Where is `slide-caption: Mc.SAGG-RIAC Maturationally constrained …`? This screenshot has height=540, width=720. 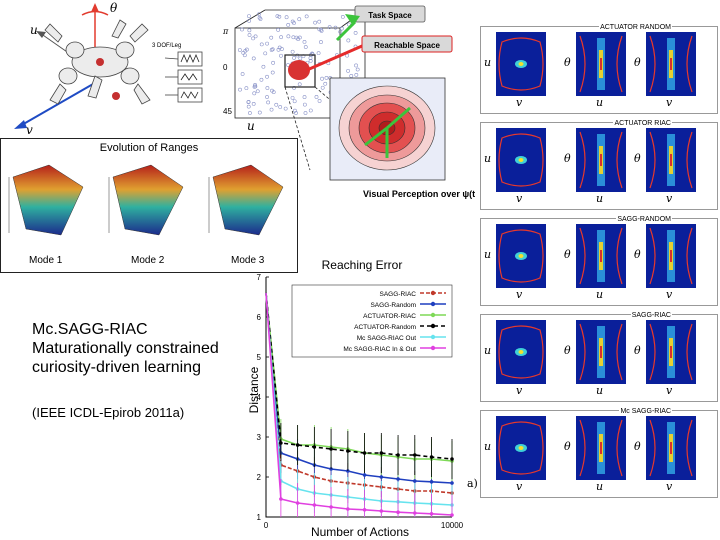 slide-caption: Mc.SAGG-RIAC Maturationally constrained … is located at coordinates (142, 348).